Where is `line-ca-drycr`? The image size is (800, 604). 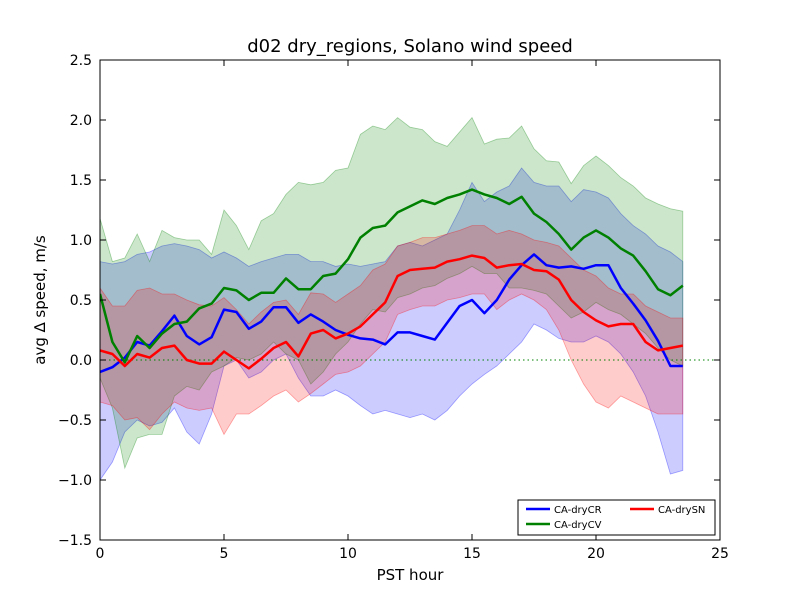
line-ca-drycr is located at coordinates (391, 313).